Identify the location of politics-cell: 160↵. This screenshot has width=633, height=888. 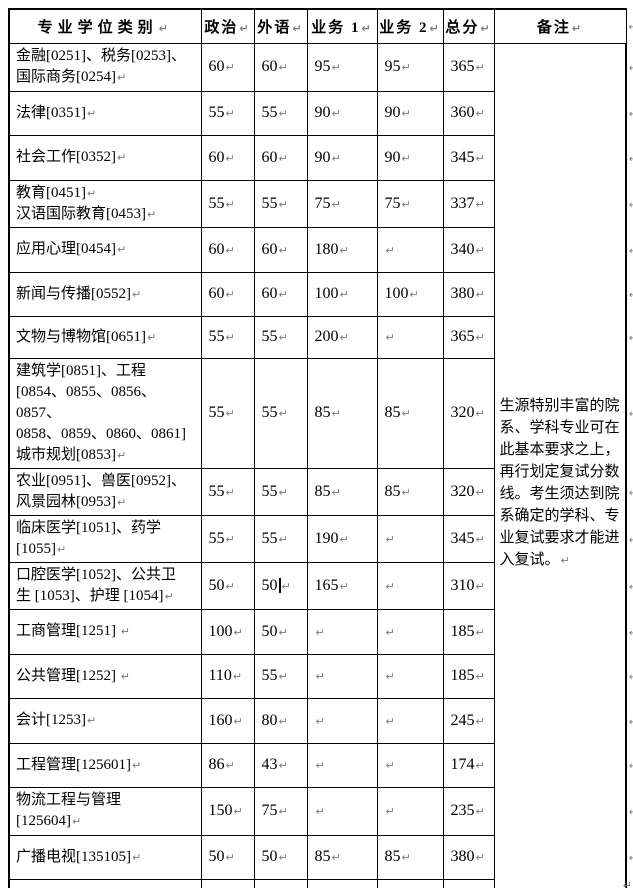
(227, 720).